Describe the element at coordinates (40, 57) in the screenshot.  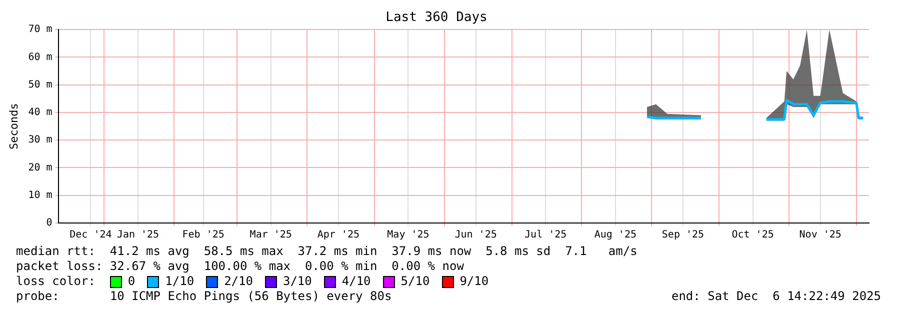
I see `y-tick-label: 60 m` at that location.